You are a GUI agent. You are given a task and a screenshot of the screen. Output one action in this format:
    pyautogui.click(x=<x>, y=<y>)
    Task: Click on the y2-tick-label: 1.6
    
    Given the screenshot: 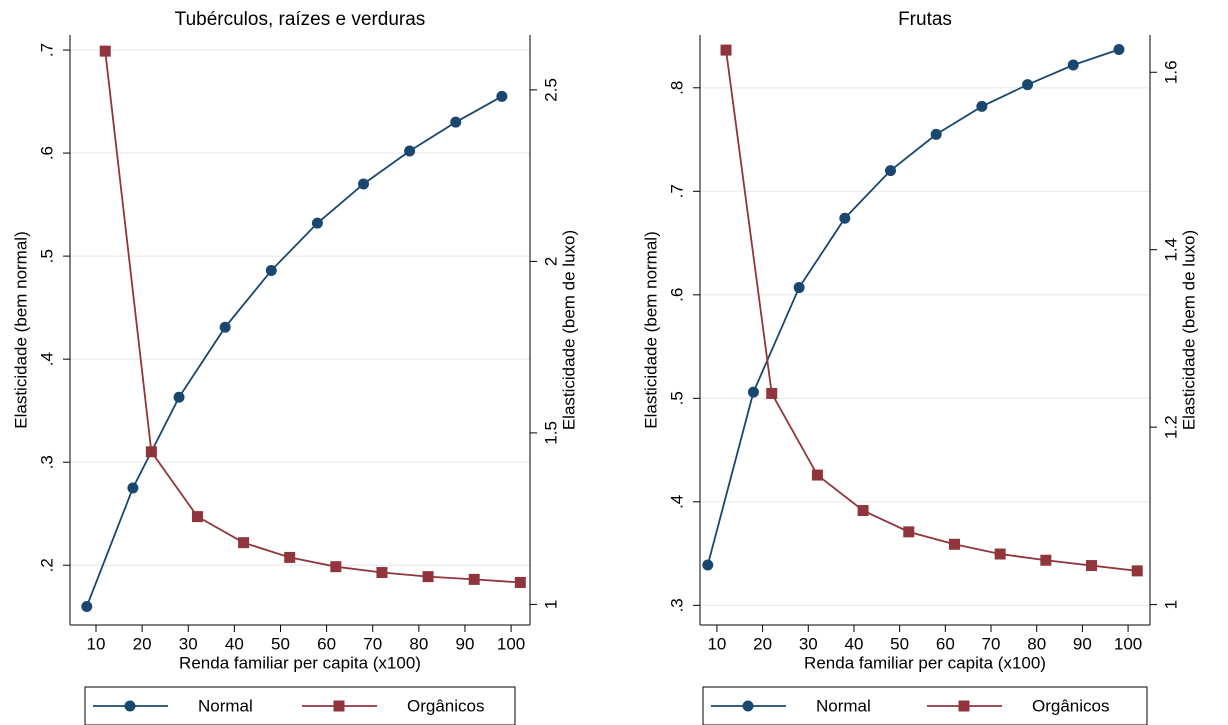 What is the action you would take?
    pyautogui.click(x=1170, y=72)
    